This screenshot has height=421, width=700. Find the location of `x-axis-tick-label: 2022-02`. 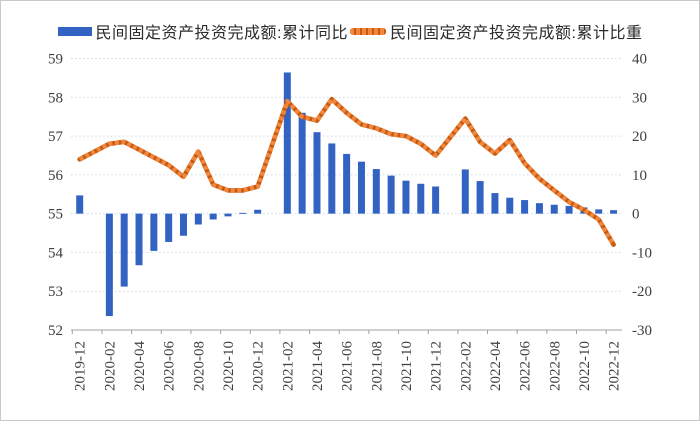

x-axis-tick-label: 2022-02 is located at coordinates (466, 366).